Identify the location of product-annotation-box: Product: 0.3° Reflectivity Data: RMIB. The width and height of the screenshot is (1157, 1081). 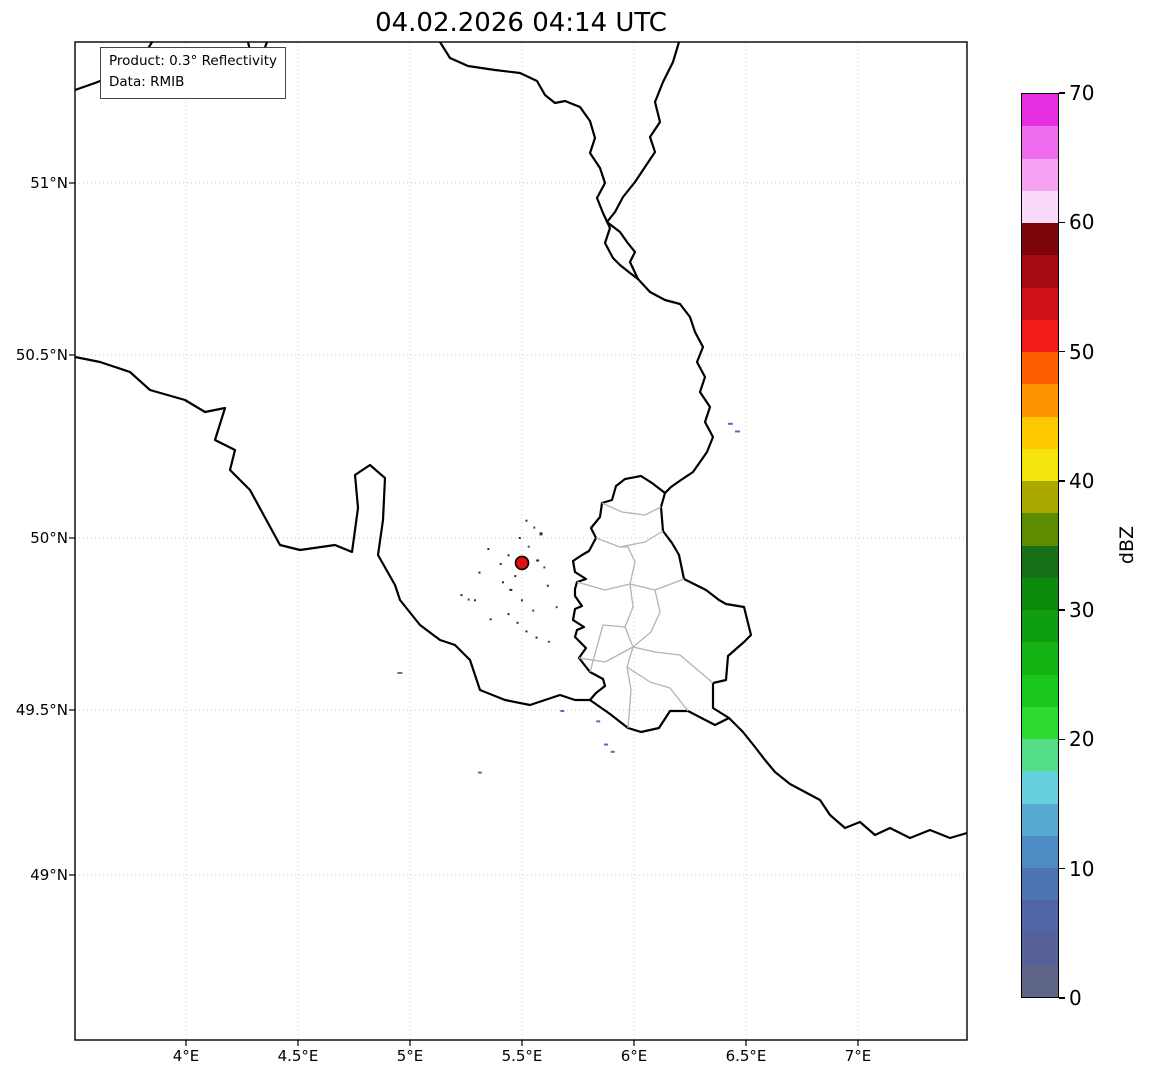
(193, 73).